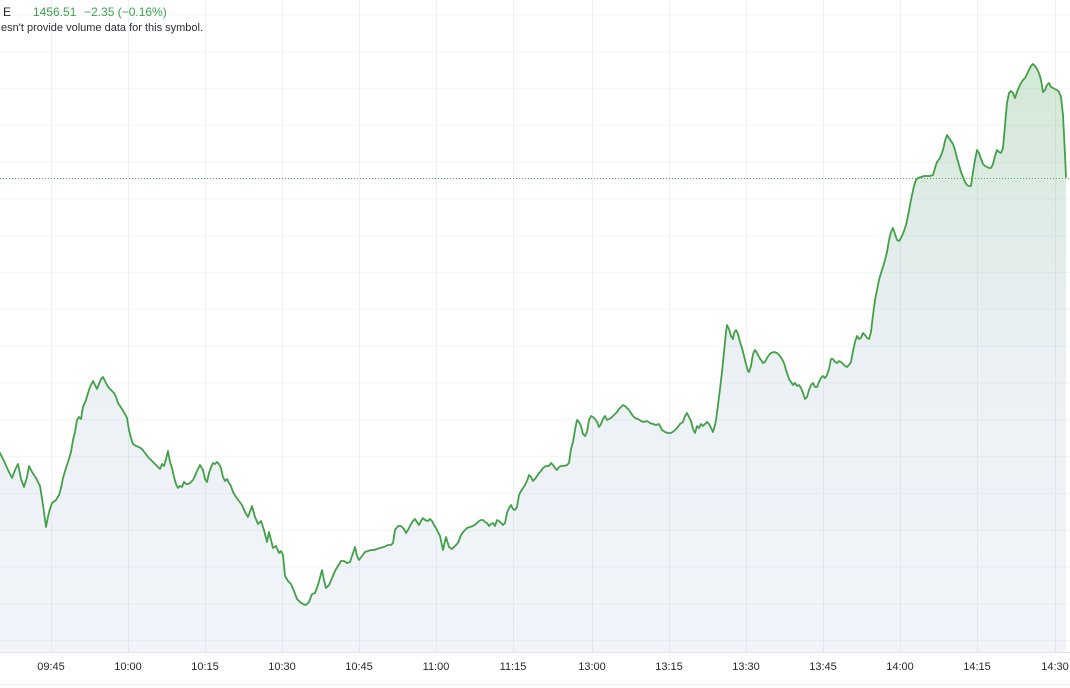  I want to click on symbol-name-fragment: E, so click(7, 12).